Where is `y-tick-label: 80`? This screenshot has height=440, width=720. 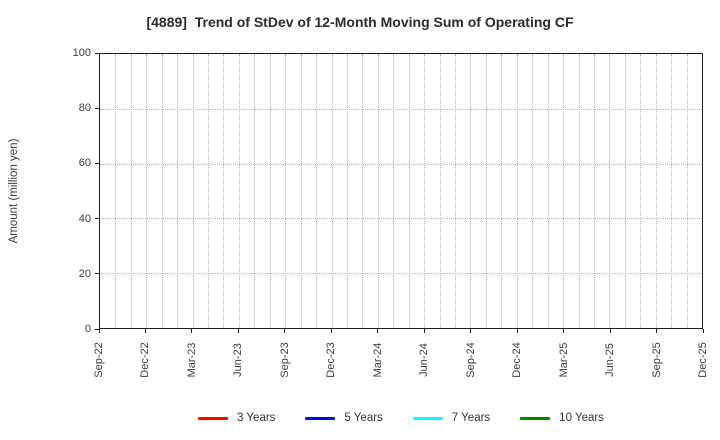 y-tick-label: 80 is located at coordinates (84, 108).